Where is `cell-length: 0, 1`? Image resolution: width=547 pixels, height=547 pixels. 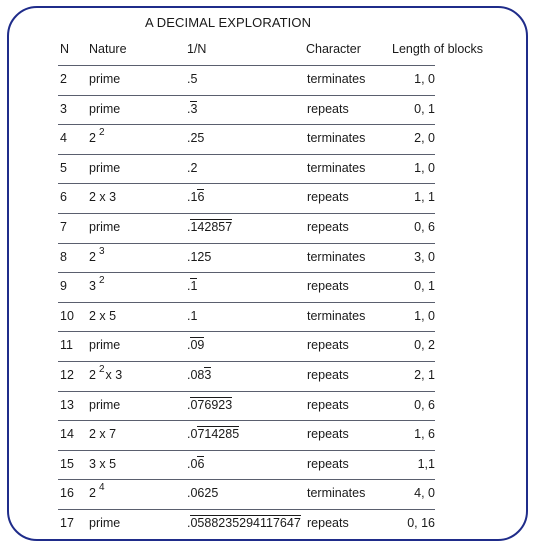
cell-length: 0, 1 is located at coordinates (424, 286).